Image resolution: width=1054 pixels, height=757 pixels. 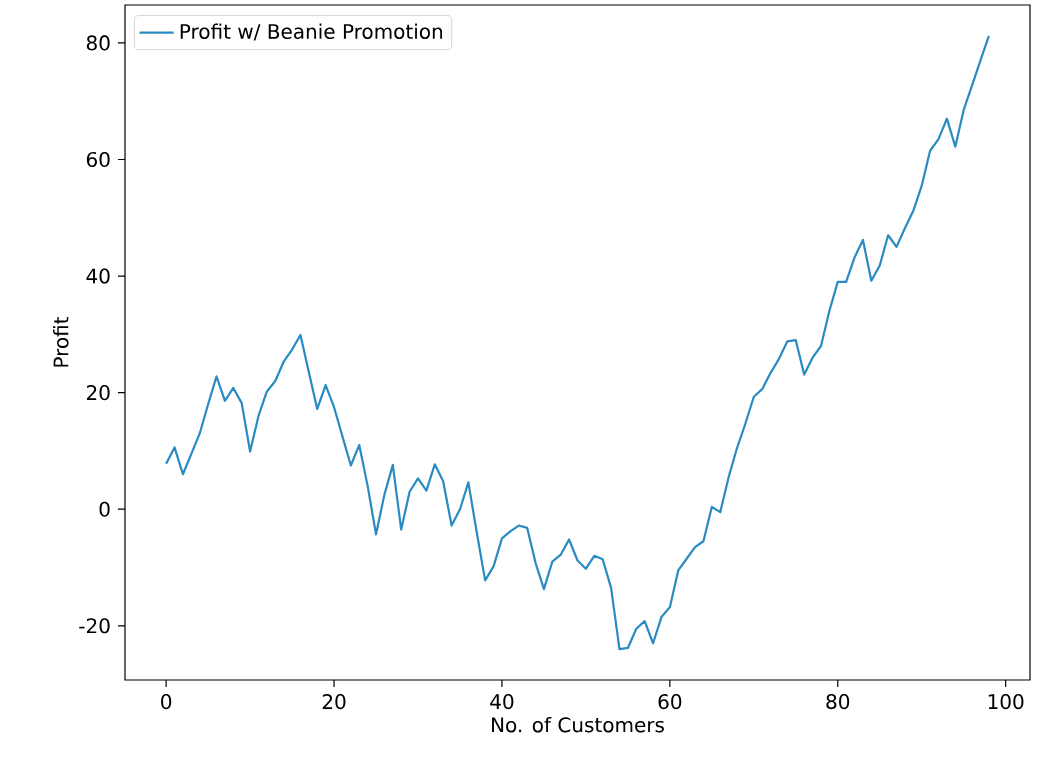 What do you see at coordinates (1006, 702) in the screenshot?
I see `x-tick-label: 100` at bounding box center [1006, 702].